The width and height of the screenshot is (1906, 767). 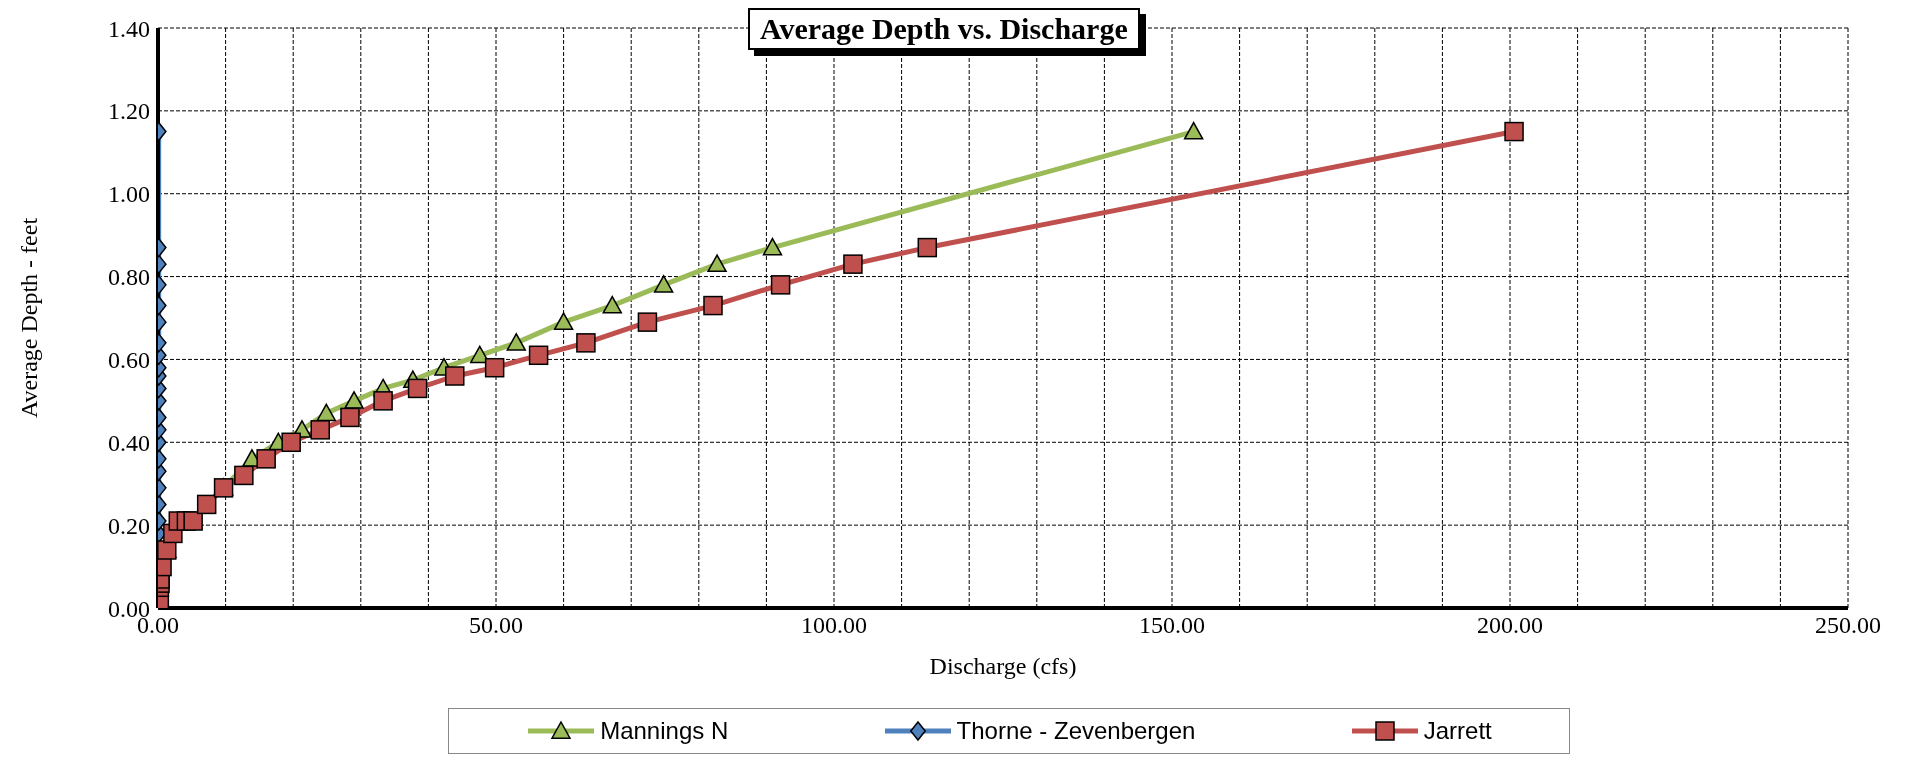 What do you see at coordinates (129, 525) in the screenshot?
I see `y-tick-label: 0.20` at bounding box center [129, 525].